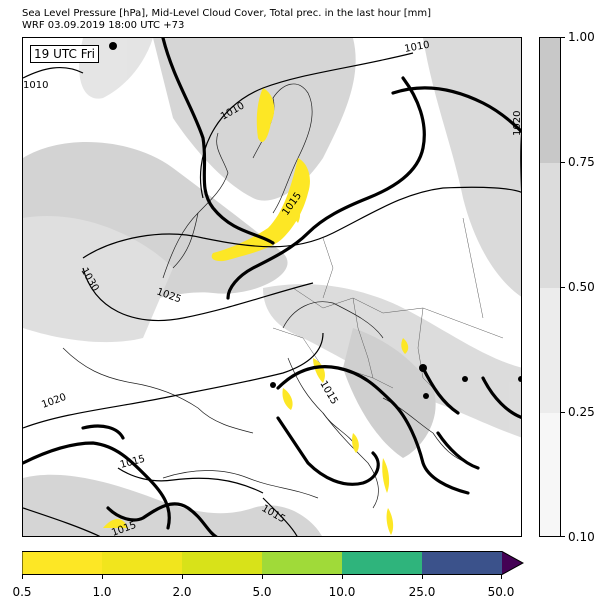 The height and width of the screenshot is (610, 613). Describe the element at coordinates (581, 37) in the screenshot. I see `cloud-tick-label: 1.00` at that location.